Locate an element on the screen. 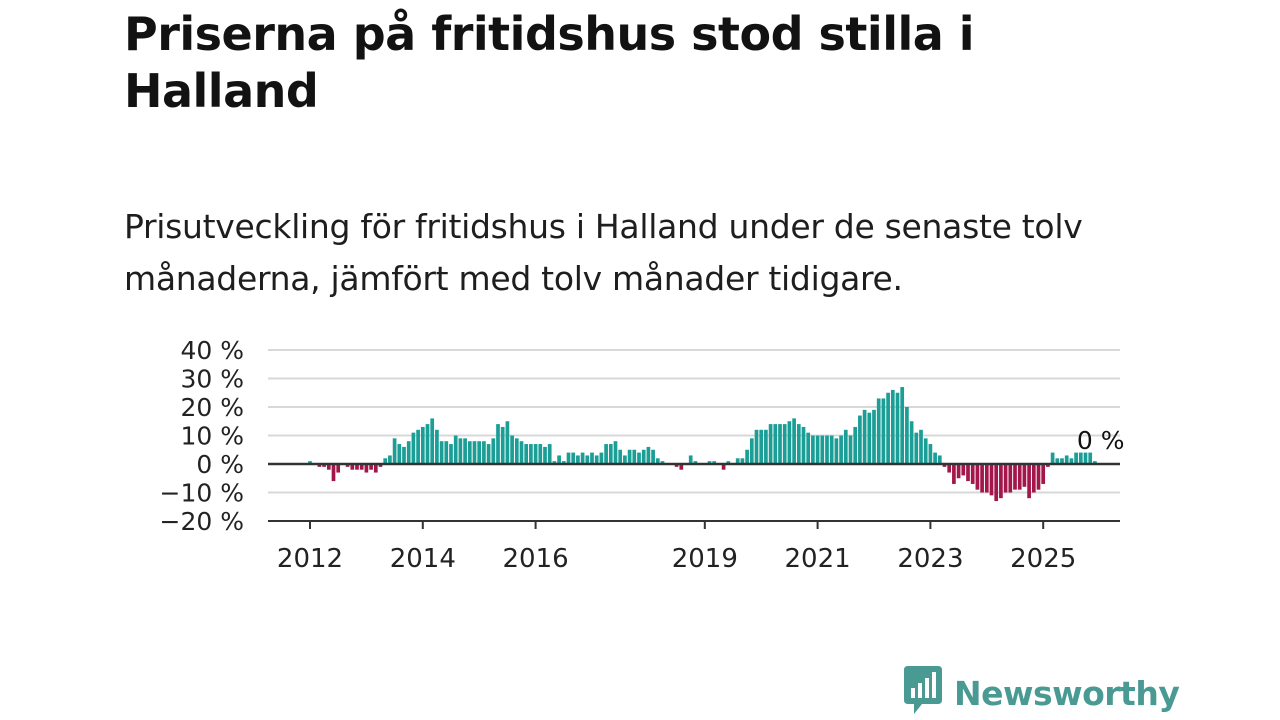 Image resolution: width=1280 pixels, height=720 pixels. brand-logo: Newsworthy is located at coordinates (1041, 693).